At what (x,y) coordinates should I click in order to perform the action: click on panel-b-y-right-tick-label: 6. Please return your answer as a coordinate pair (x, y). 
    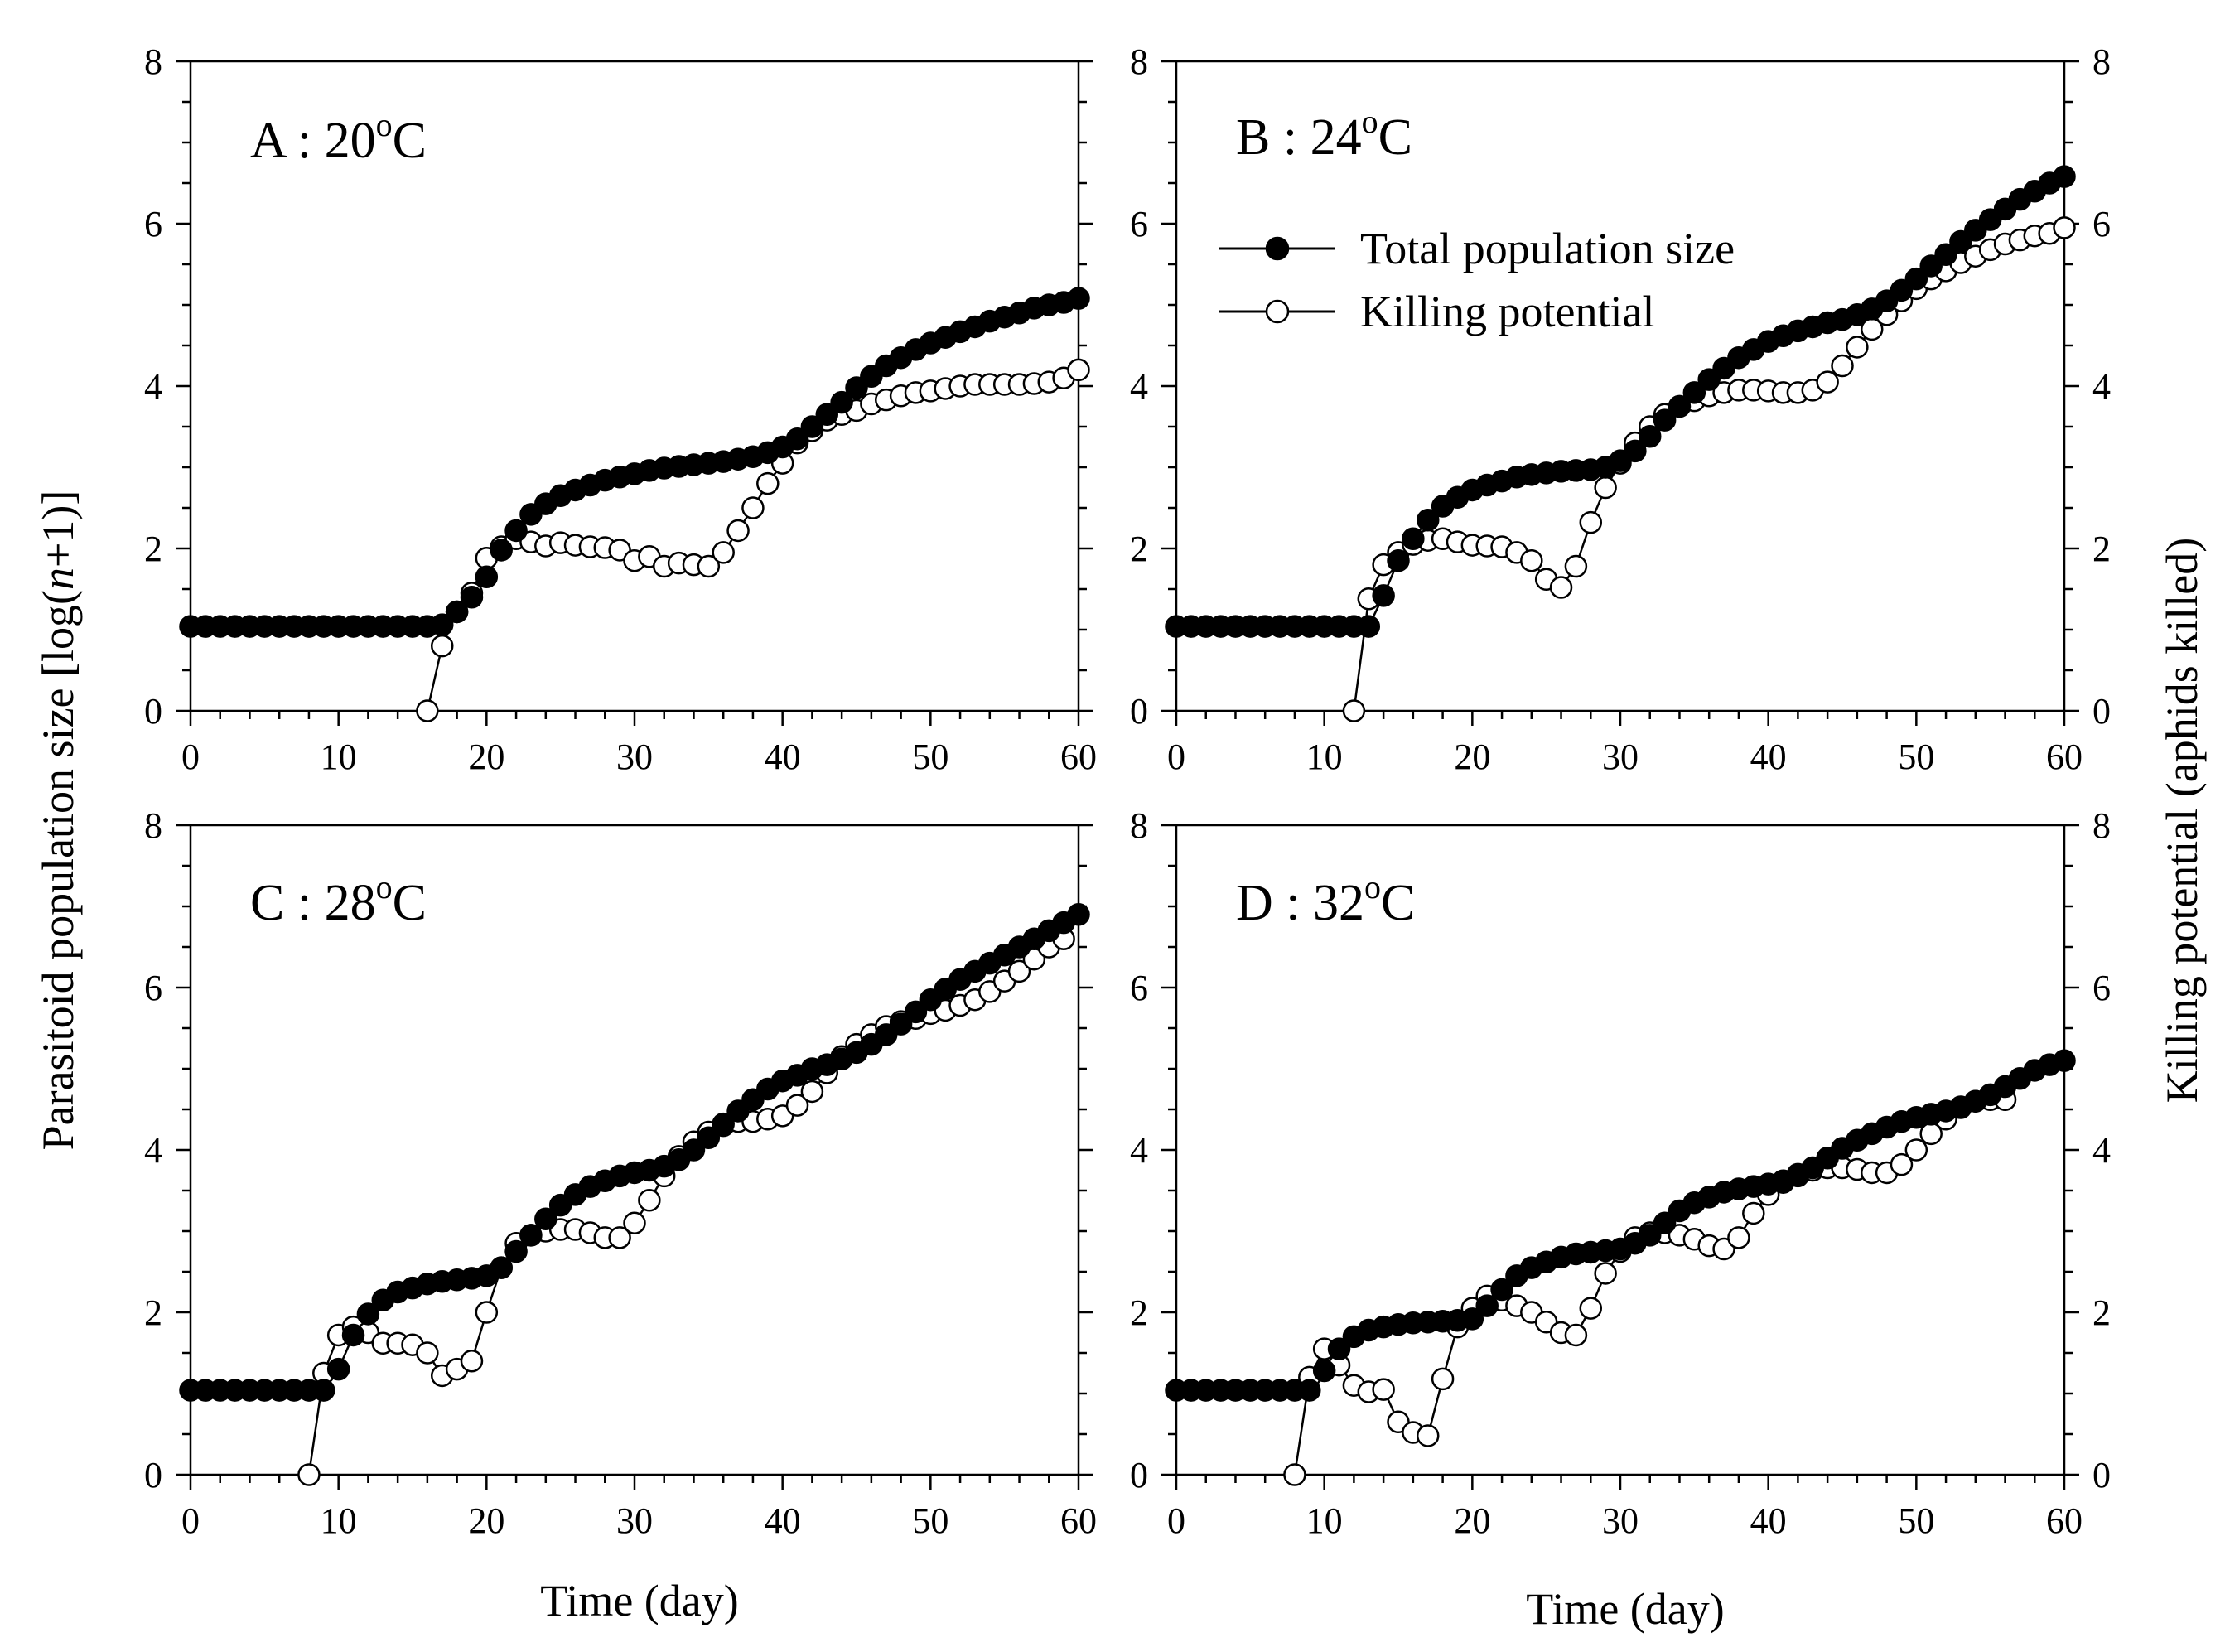
    Looking at the image, I should click on (2102, 224).